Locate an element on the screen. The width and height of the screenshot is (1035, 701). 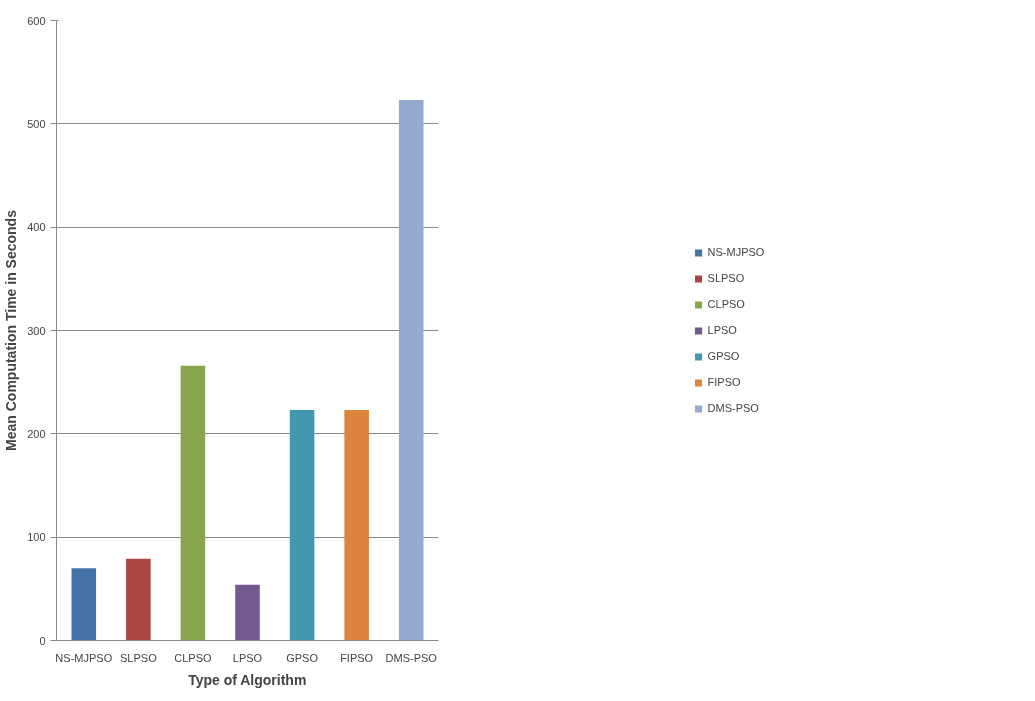
y-tick-label: 600 is located at coordinates (36, 20).